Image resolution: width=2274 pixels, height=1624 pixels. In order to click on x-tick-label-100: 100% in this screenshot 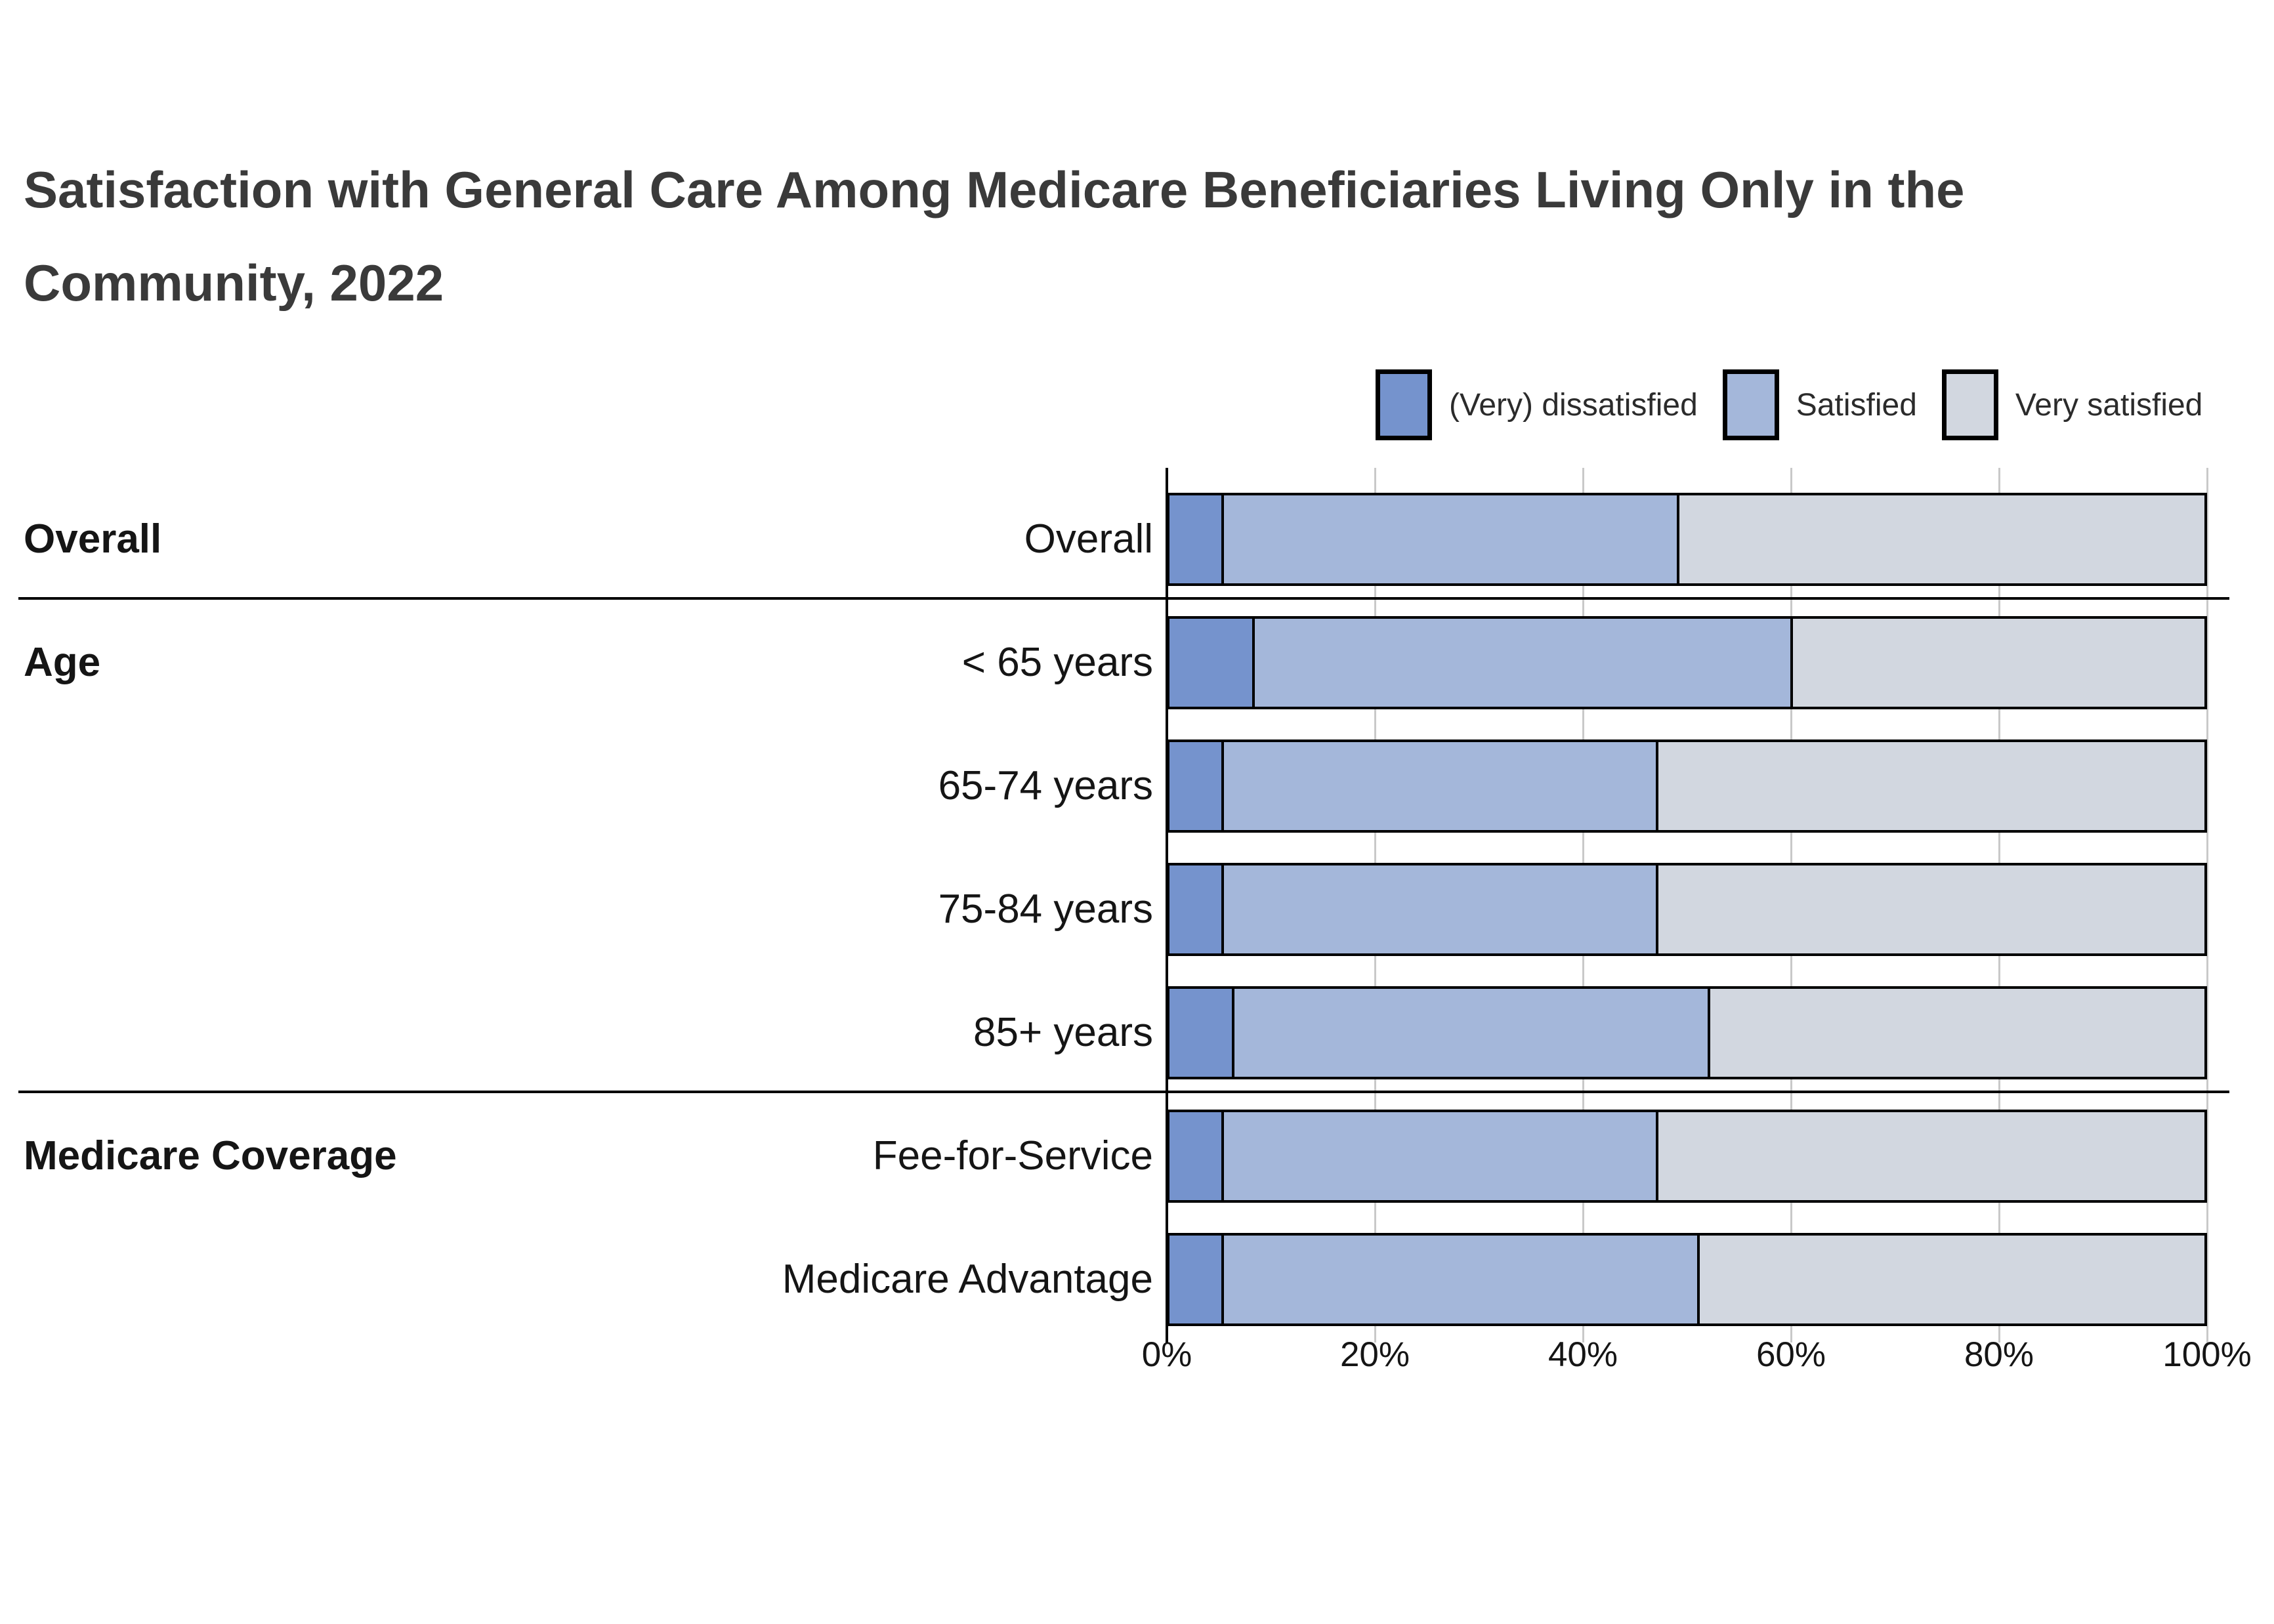, I will do `click(2207, 1355)`.